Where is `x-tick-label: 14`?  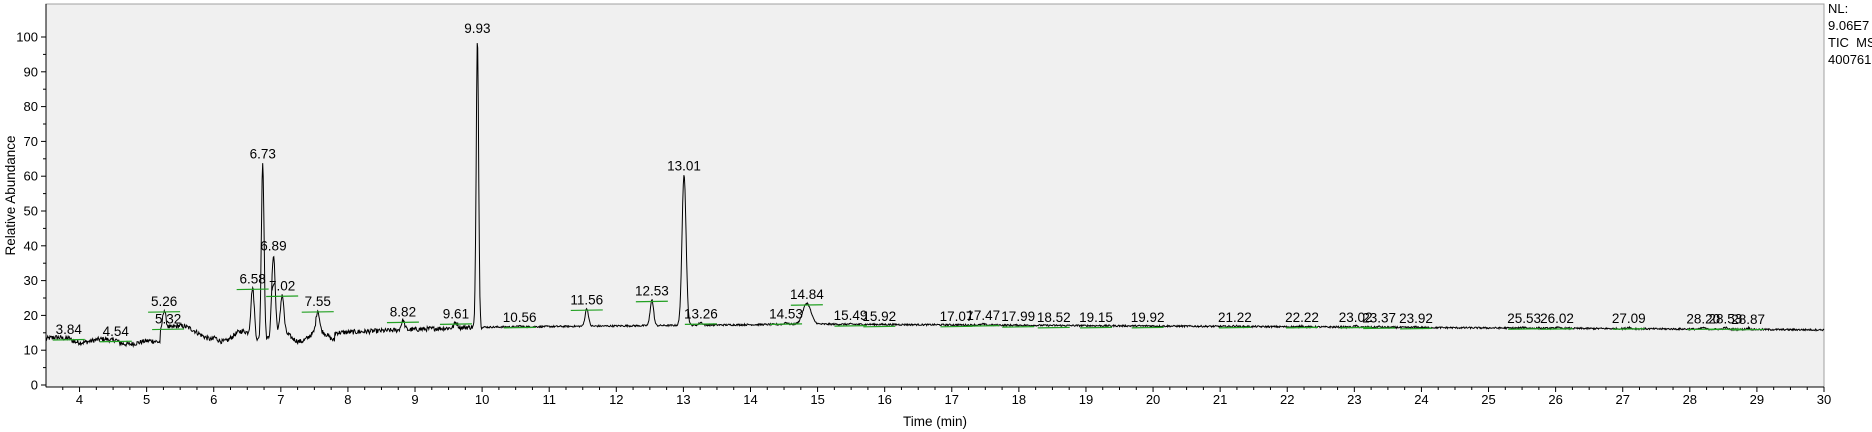 x-tick-label: 14 is located at coordinates (750, 399).